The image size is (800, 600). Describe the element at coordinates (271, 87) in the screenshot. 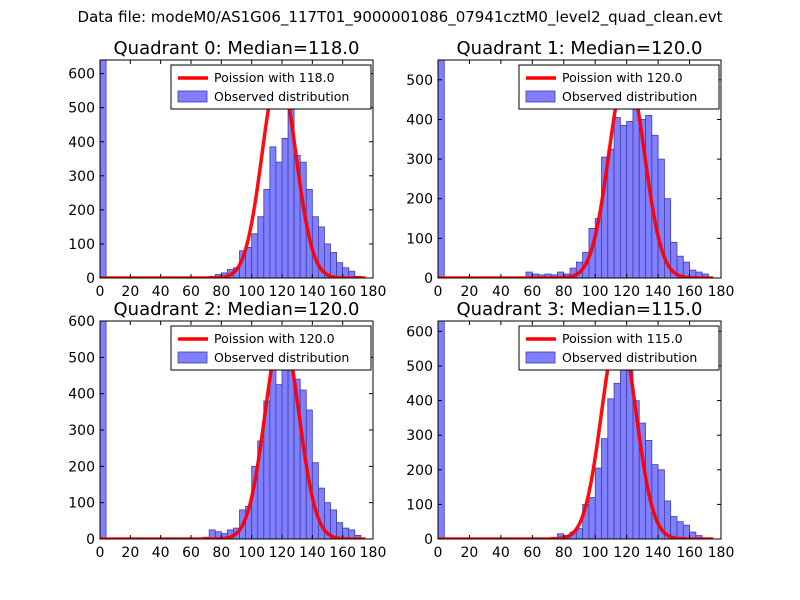

I see `legend: Poission with 118.0 Observed distribution` at that location.